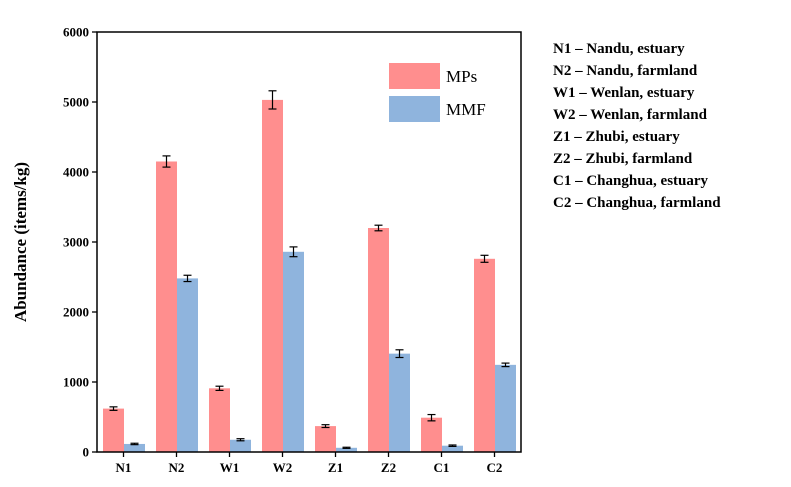 Image resolution: width=791 pixels, height=487 pixels. What do you see at coordinates (272, 100) in the screenshot?
I see `error-bar-mps-w2` at bounding box center [272, 100].